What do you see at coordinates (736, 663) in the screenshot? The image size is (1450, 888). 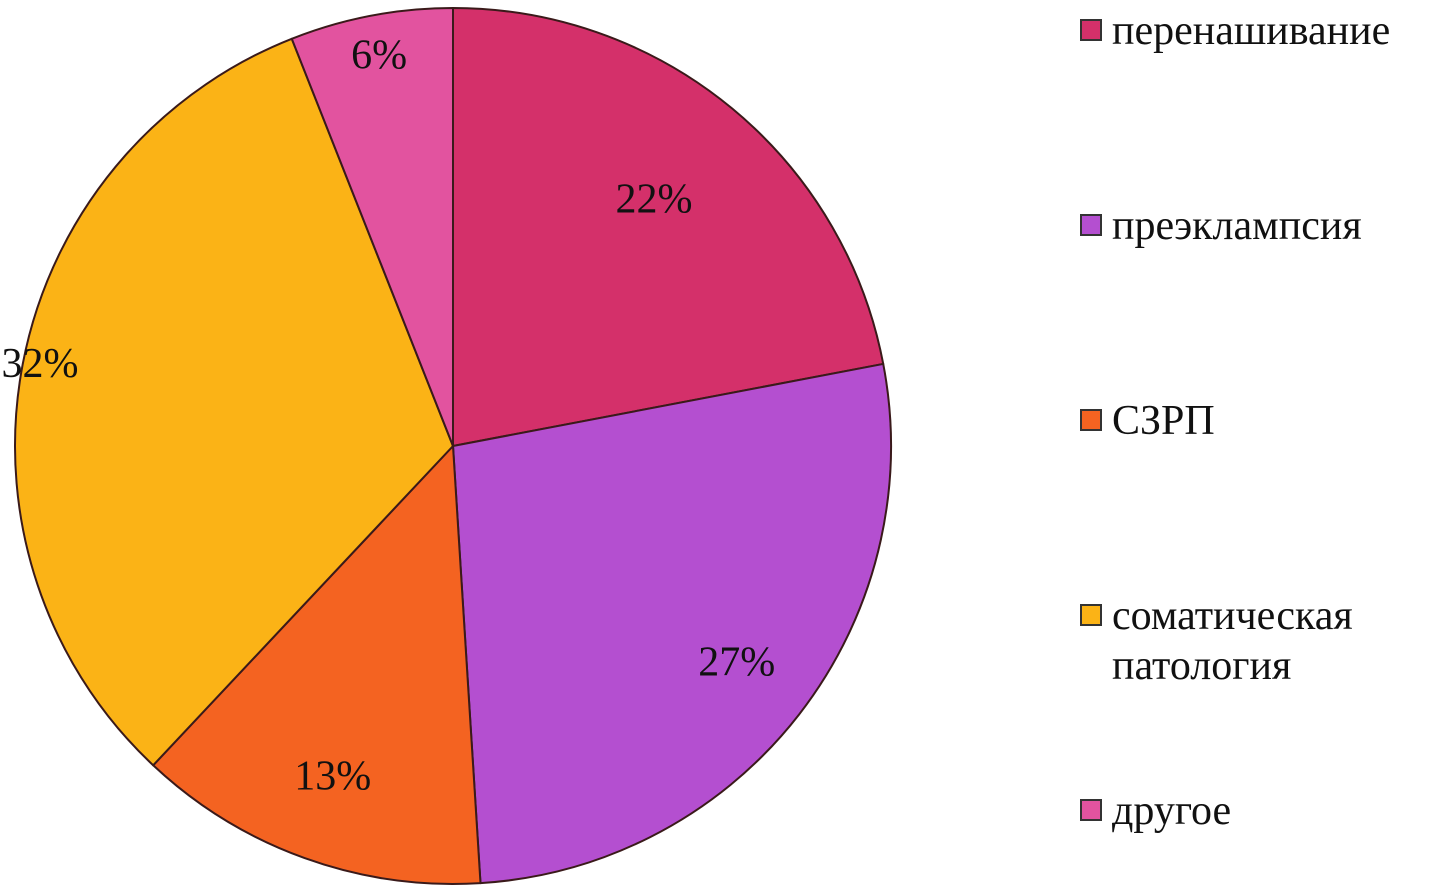 I see `data-label: 27%` at bounding box center [736, 663].